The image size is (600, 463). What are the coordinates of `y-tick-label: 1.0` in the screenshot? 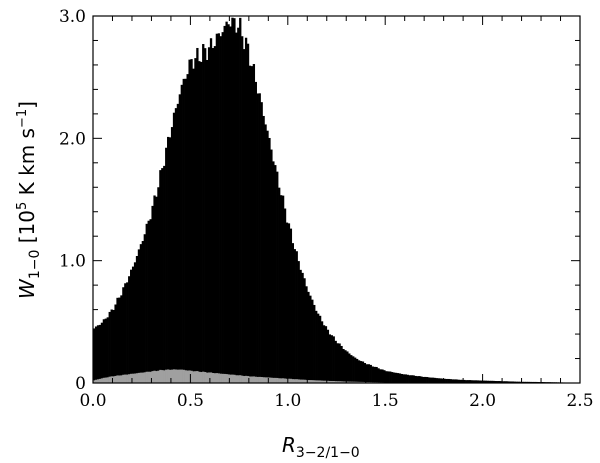 It's located at (72, 262).